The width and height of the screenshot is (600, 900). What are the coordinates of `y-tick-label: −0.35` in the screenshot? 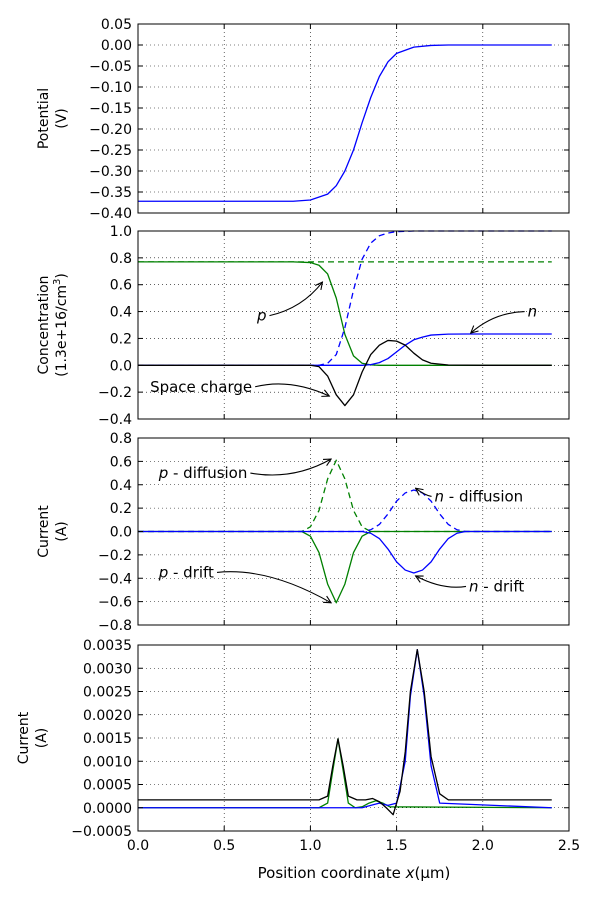 It's located at (110, 193).